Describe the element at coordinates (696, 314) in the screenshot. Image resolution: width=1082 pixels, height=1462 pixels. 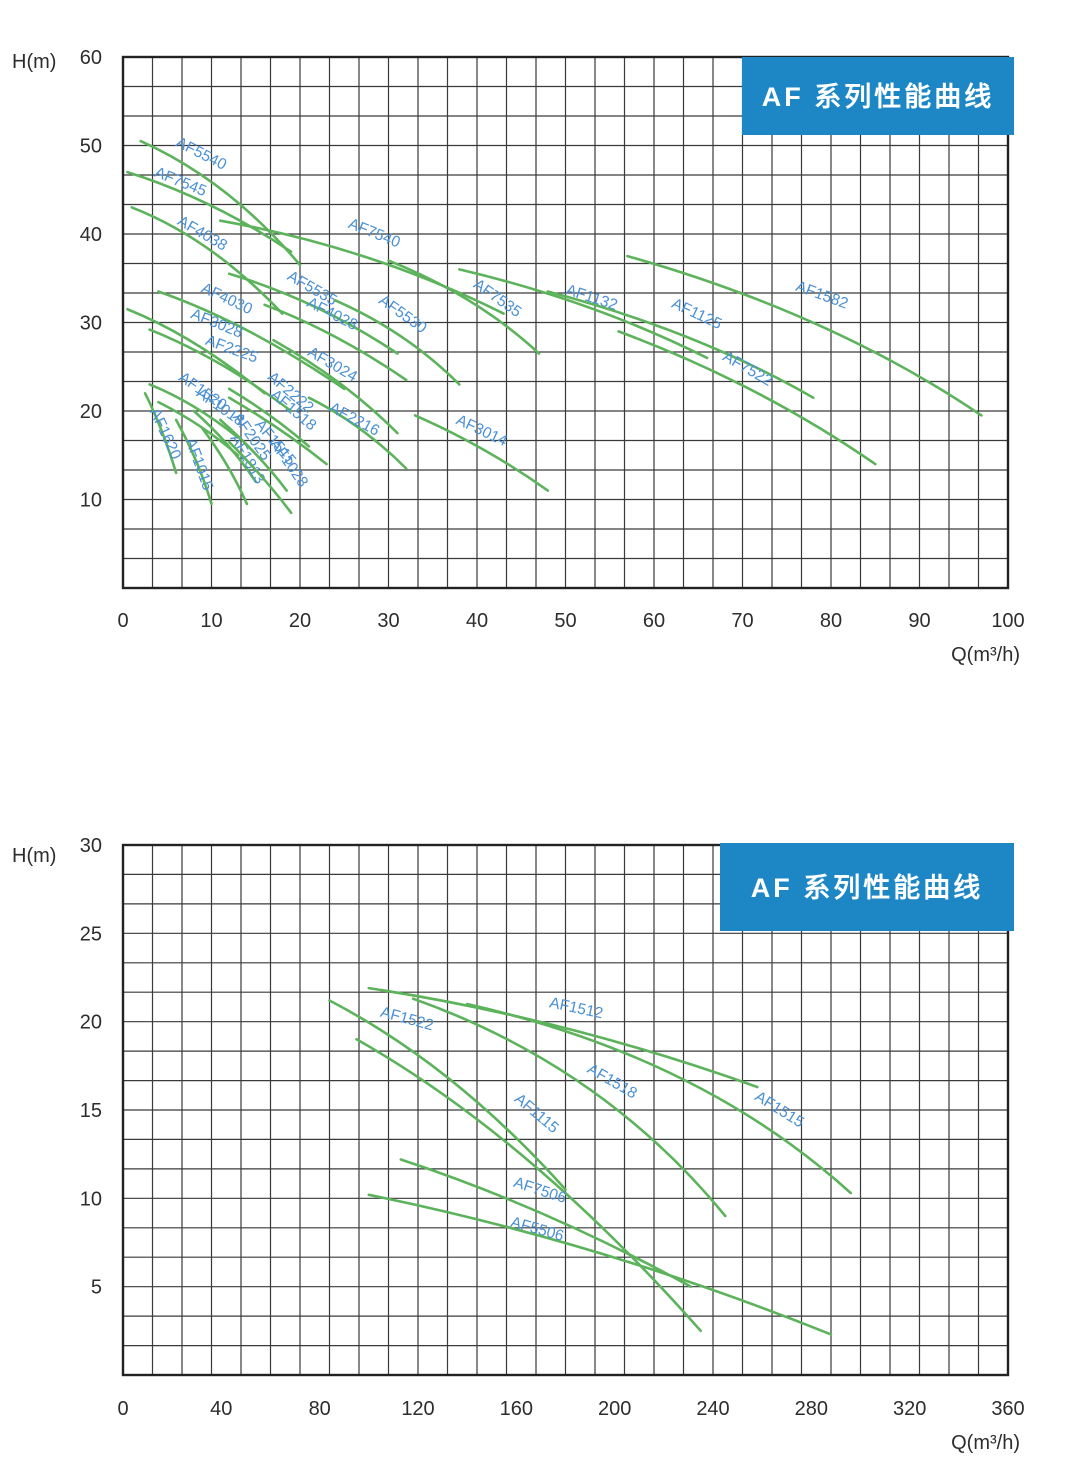
I see `curve-label-AF1125: AF1125` at that location.